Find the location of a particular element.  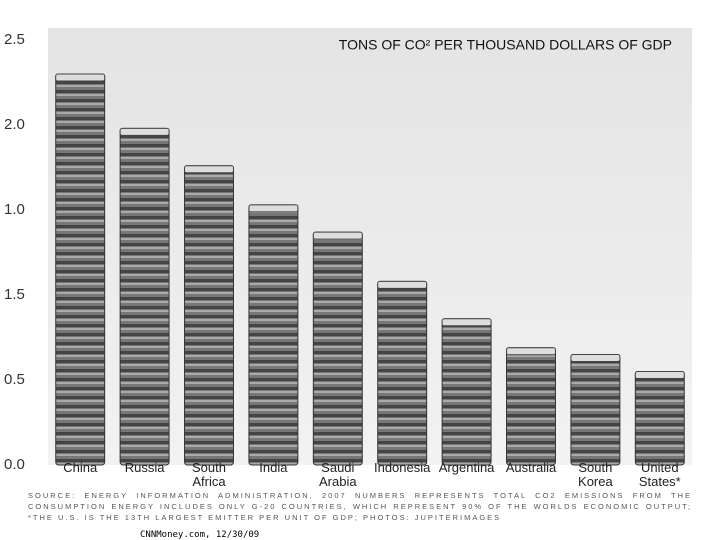

x-tick-label: South Korea is located at coordinates (595, 474).